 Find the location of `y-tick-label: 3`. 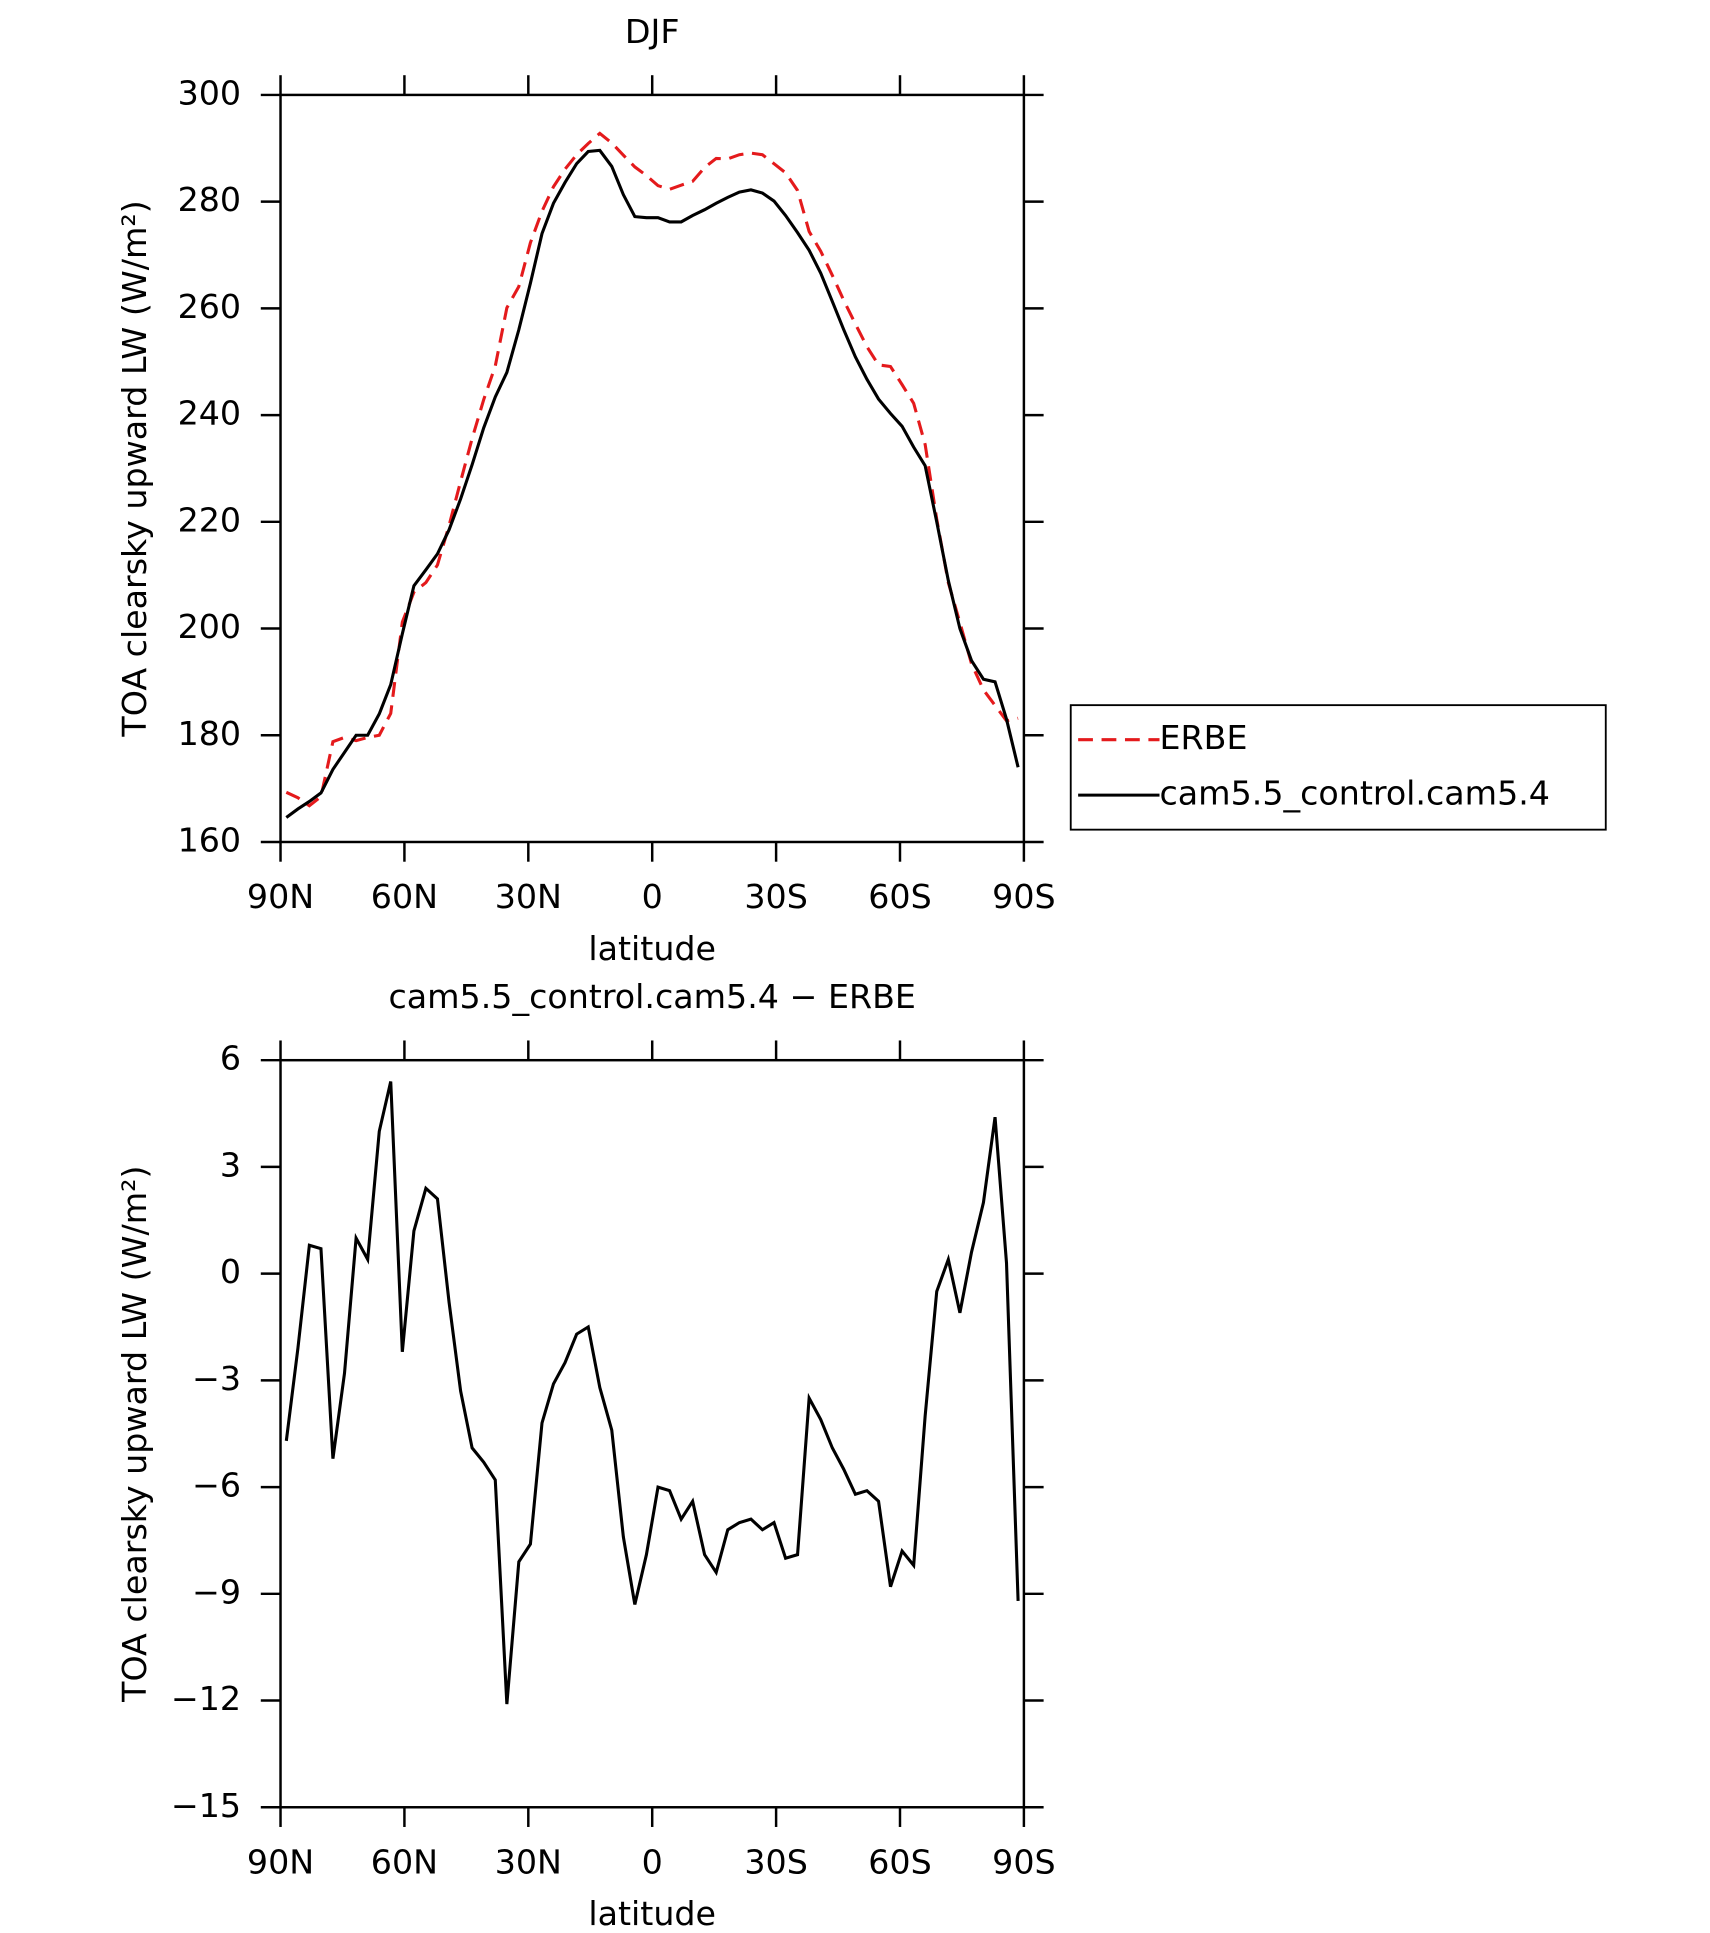

y-tick-label: 3 is located at coordinates (230, 1164).